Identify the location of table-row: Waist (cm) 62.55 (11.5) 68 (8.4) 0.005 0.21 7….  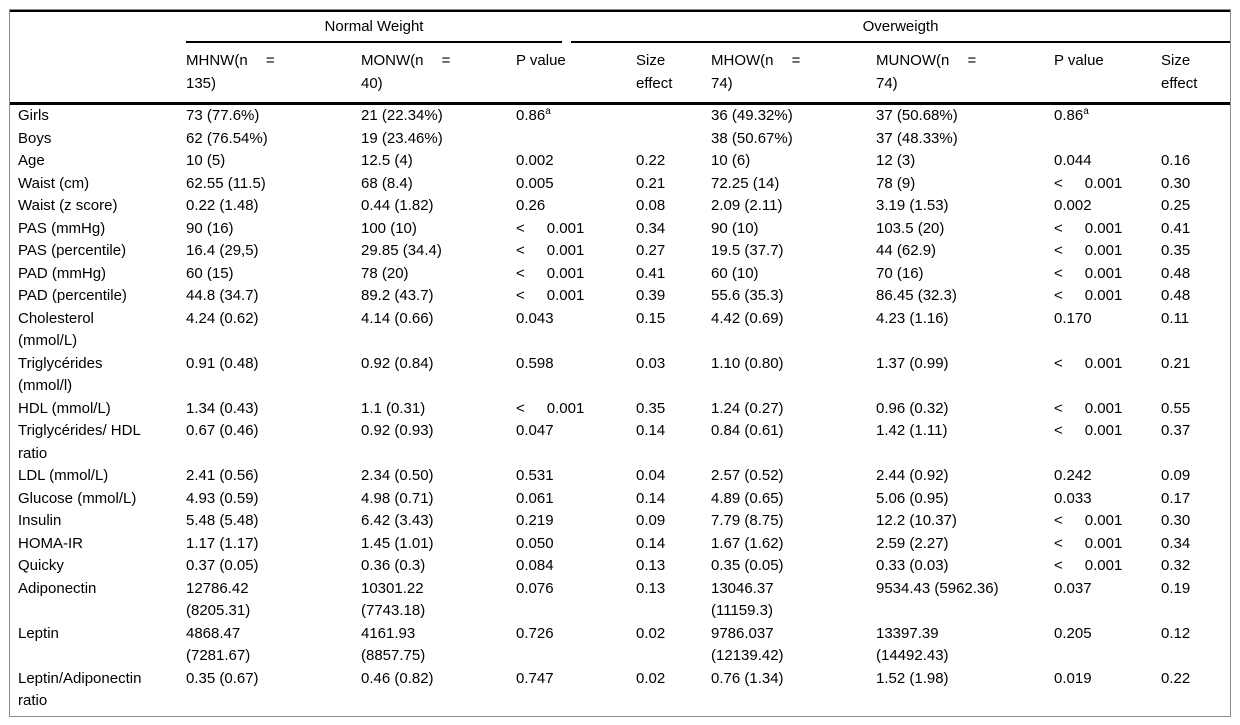
(620, 184).